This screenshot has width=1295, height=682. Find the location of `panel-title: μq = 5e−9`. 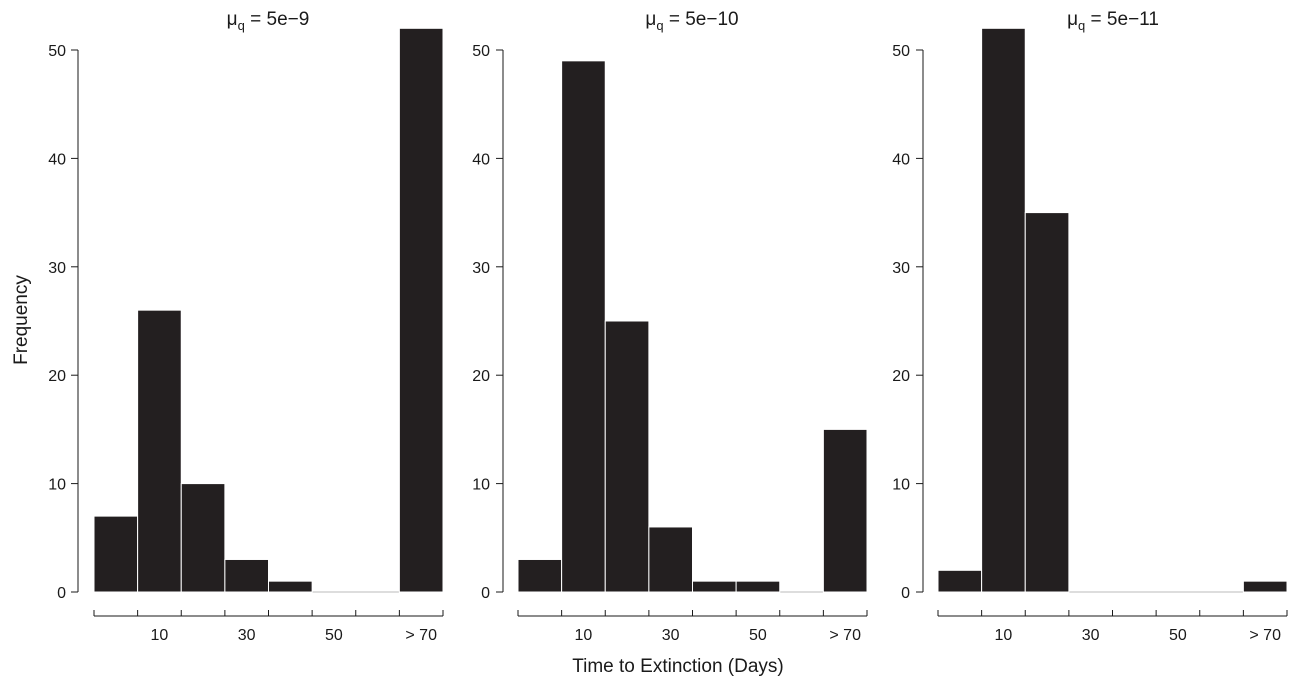

panel-title: μq = 5e−9 is located at coordinates (268, 21).